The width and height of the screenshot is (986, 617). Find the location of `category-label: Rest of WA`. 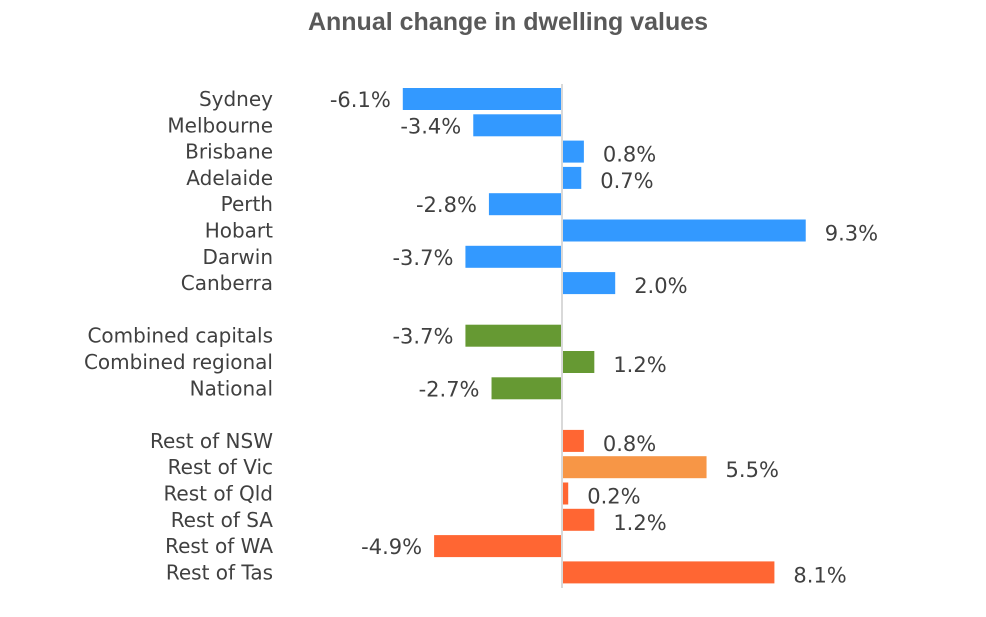

category-label: Rest of WA is located at coordinates (219, 546).